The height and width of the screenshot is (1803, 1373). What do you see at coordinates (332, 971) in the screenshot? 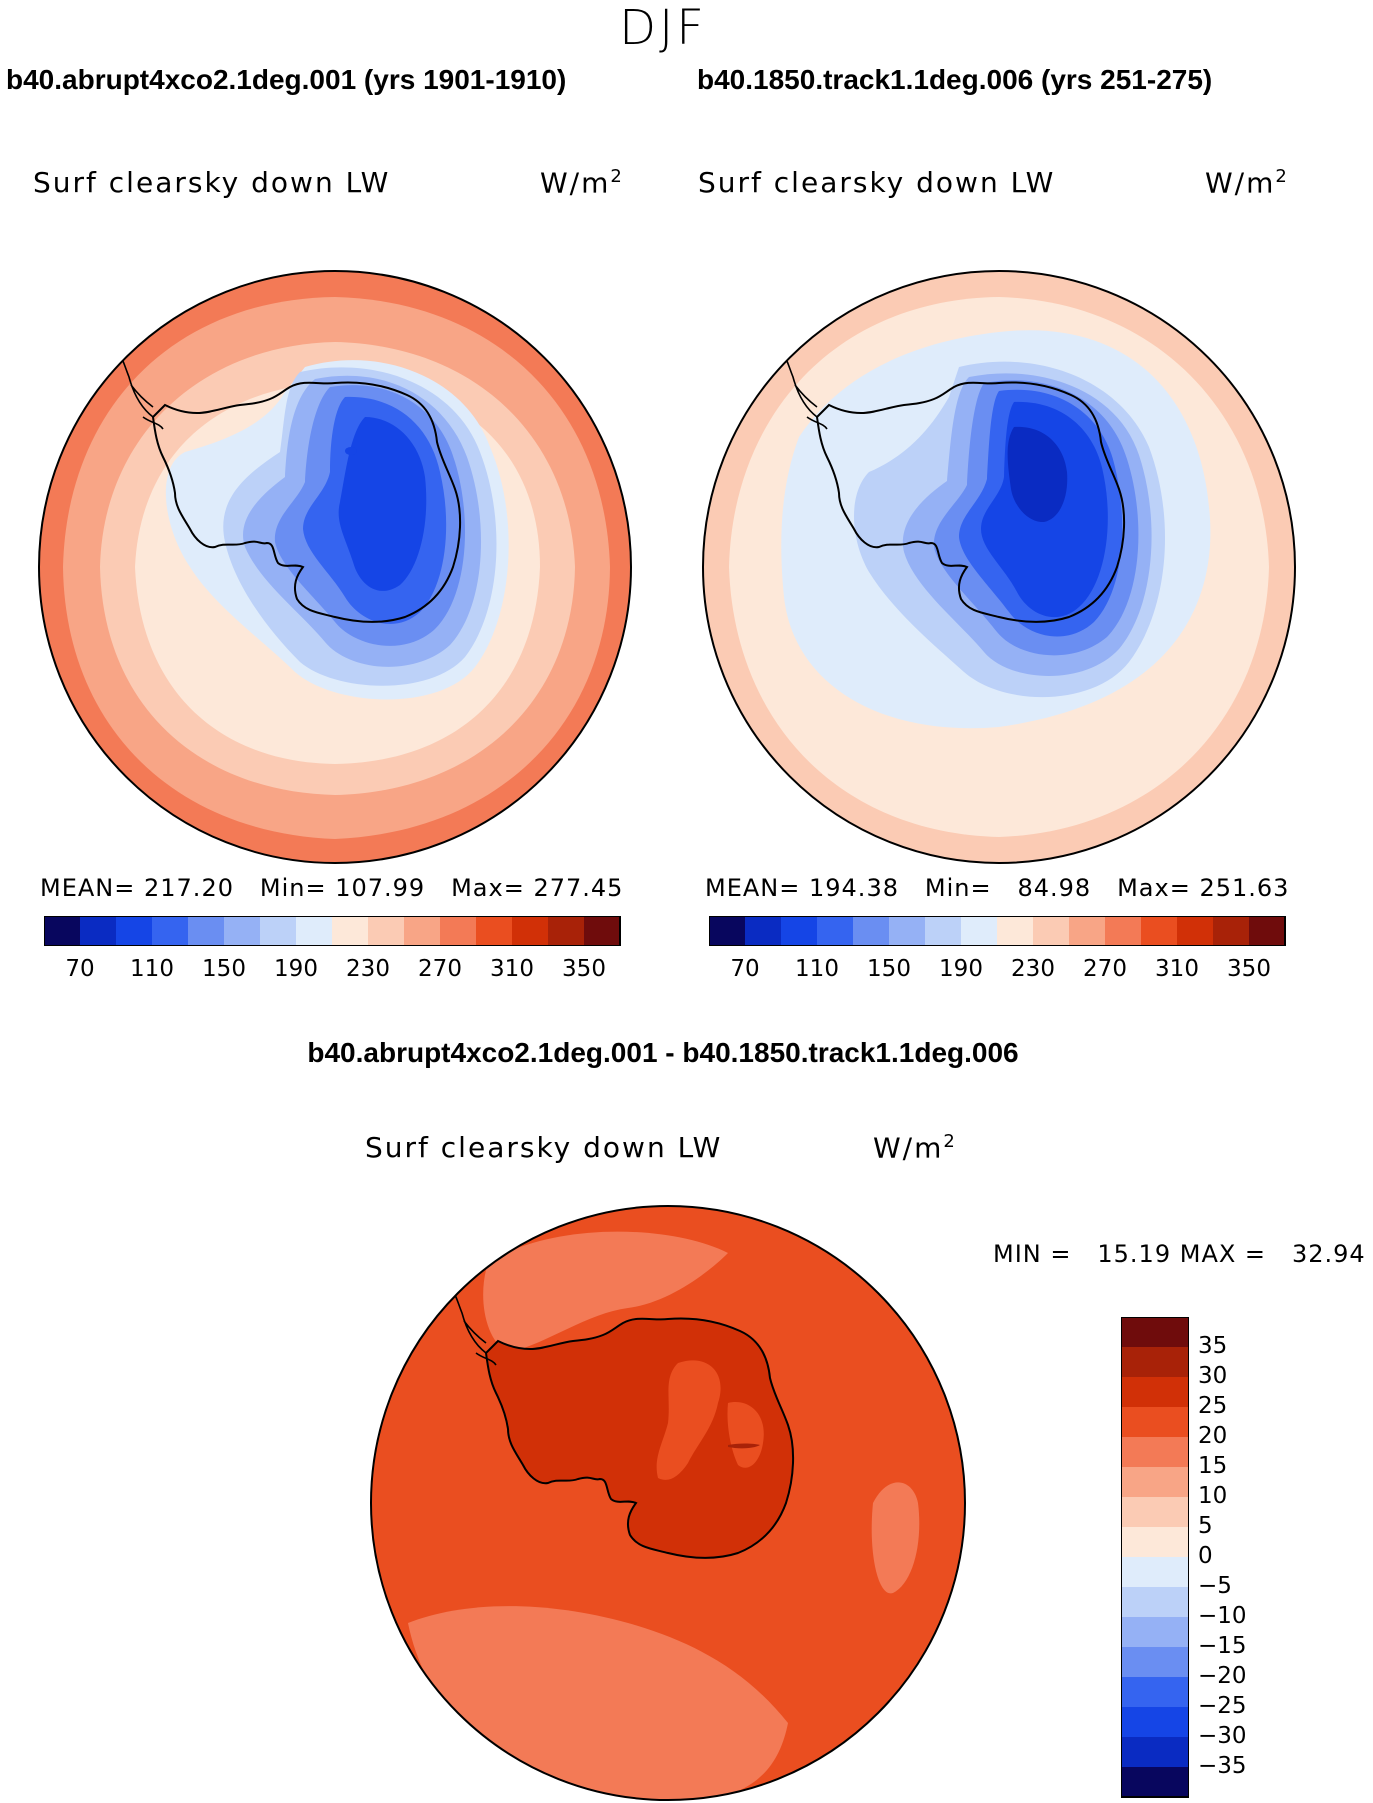
I see `panel1-colorbar-labels: 70 110 150 190 230 270 310 350` at bounding box center [332, 971].